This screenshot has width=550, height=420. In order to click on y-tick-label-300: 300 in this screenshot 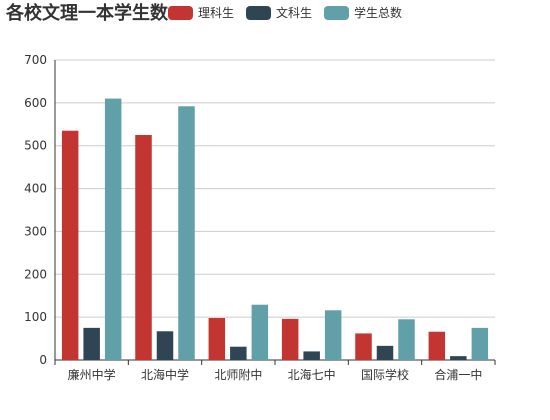, I will do `click(35, 231)`.